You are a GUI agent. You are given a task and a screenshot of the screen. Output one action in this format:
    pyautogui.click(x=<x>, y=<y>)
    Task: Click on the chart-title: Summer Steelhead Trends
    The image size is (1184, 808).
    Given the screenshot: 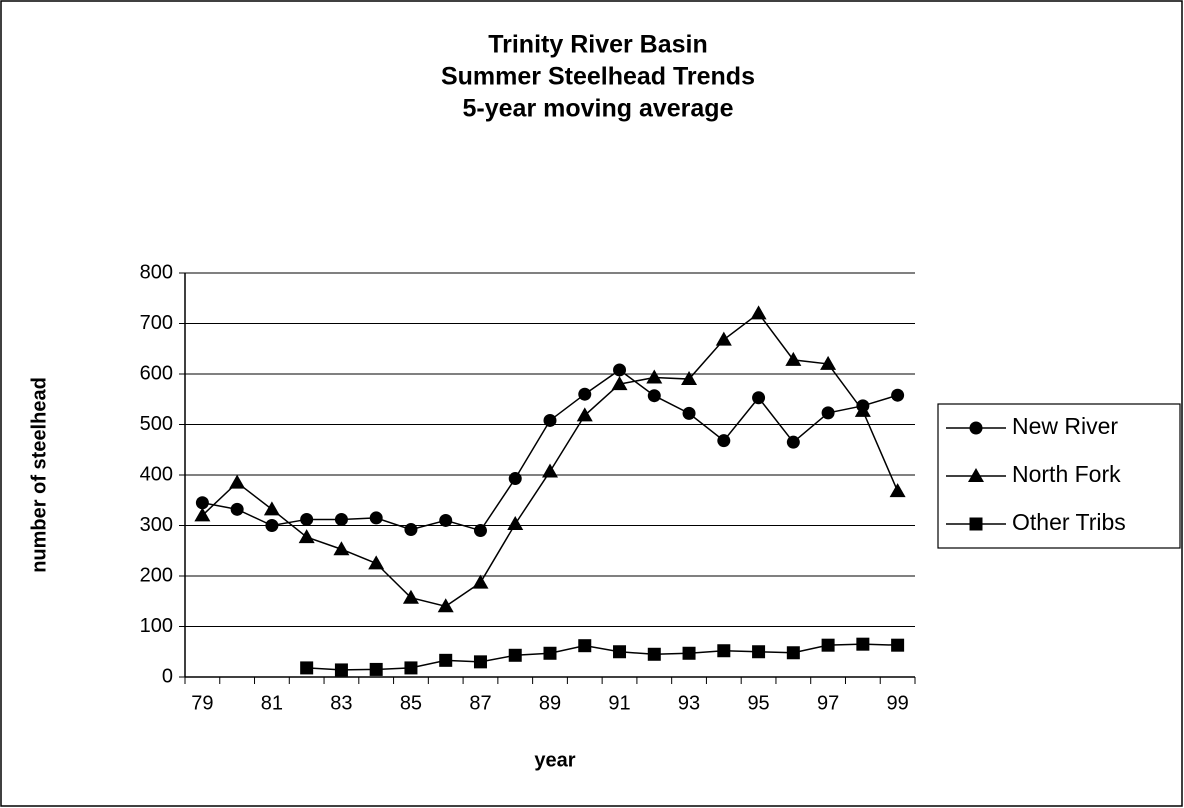 What is the action you would take?
    pyautogui.click(x=598, y=77)
    